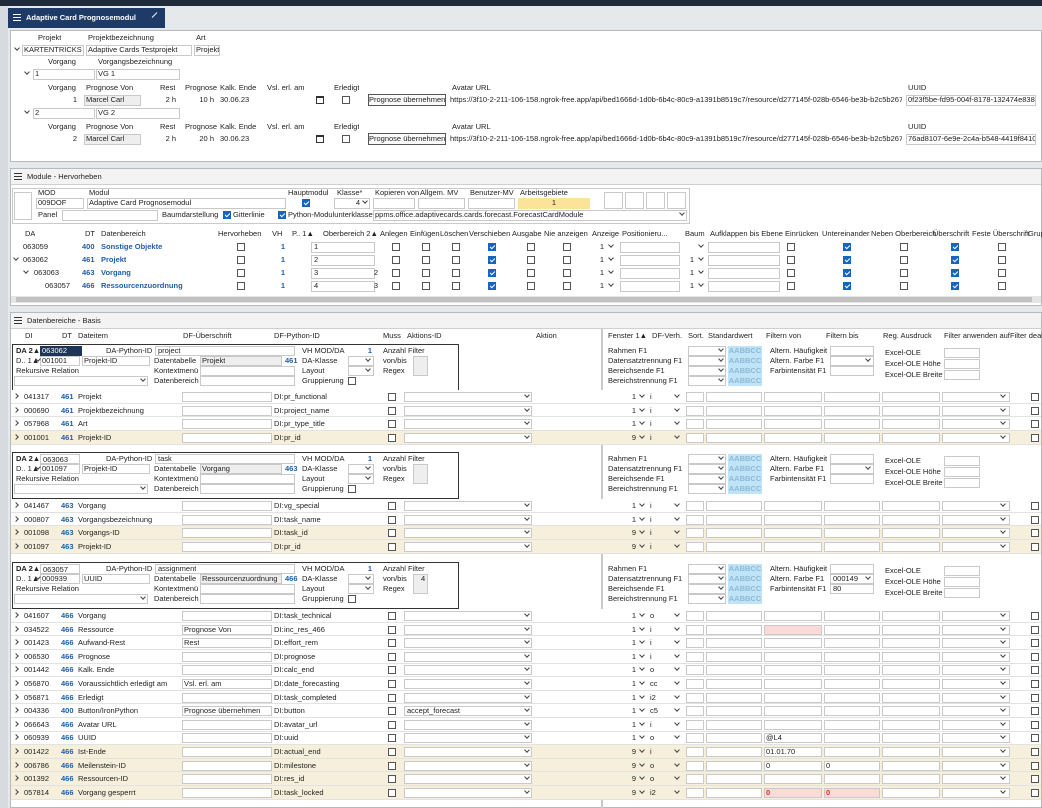 This screenshot has height=808, width=1042. I want to click on data-area-id: 063062, so click(61, 351).